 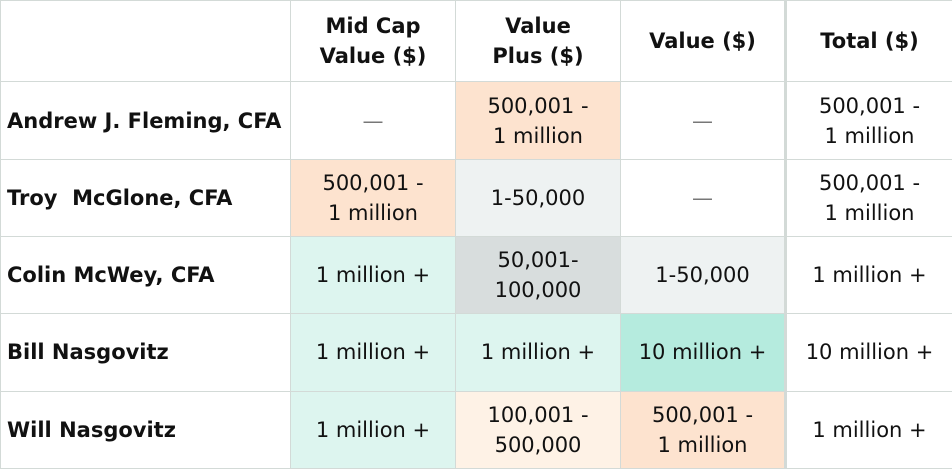 I want to click on header-value-plus: Value Plus ($), so click(x=538, y=41).